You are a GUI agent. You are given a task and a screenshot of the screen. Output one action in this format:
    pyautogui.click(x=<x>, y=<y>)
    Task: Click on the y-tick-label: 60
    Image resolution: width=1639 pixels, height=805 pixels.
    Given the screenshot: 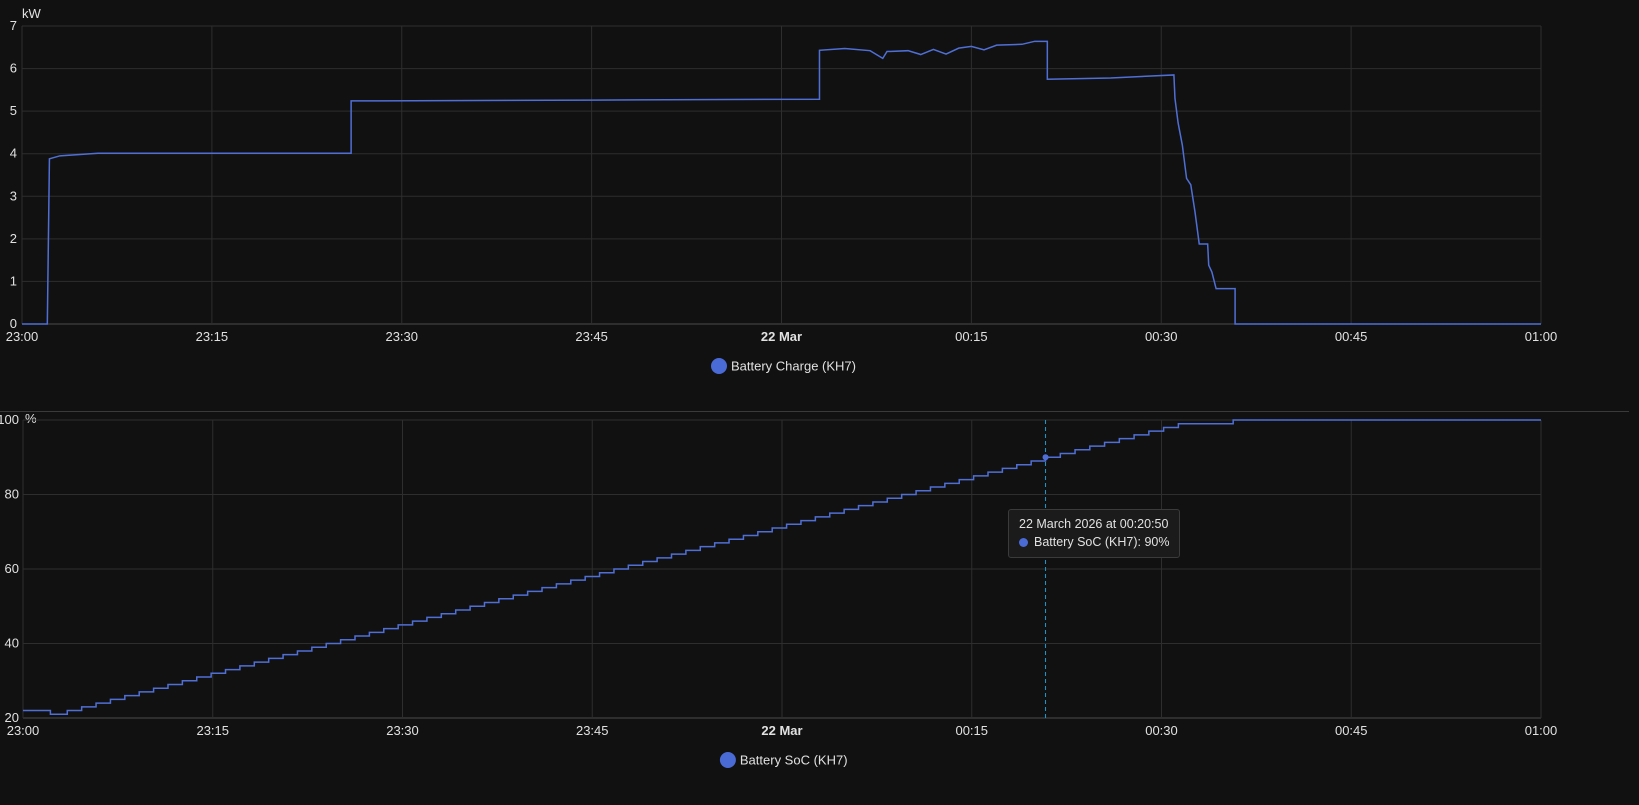 What is the action you would take?
    pyautogui.click(x=12, y=568)
    